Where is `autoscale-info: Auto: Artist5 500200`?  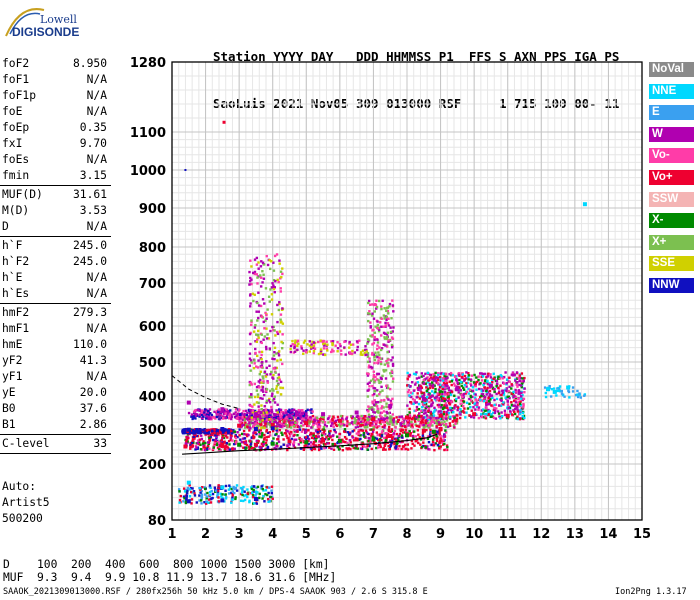 autoscale-info: Auto: Artist5 500200 is located at coordinates (26, 503).